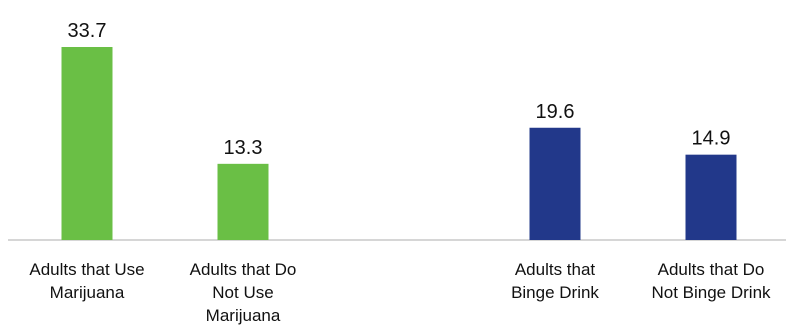 The height and width of the screenshot is (327, 786). What do you see at coordinates (711, 139) in the screenshot?
I see `data-label-adults-that-do-not-binge-drink: 14.9` at bounding box center [711, 139].